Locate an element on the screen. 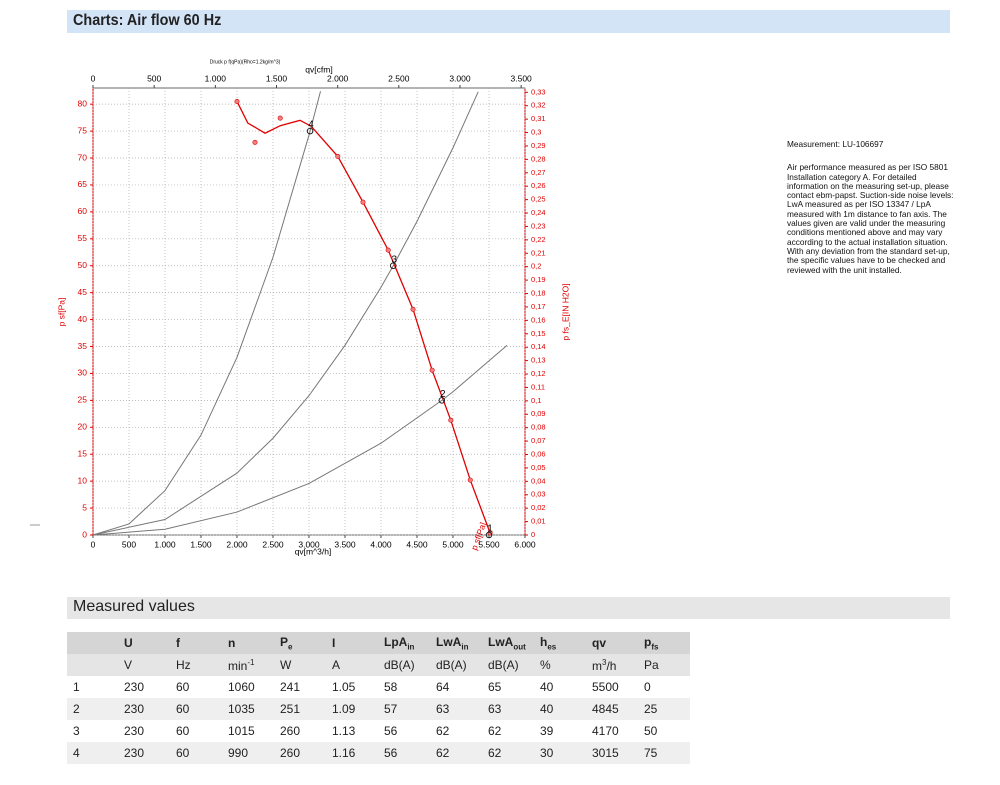 This screenshot has height=785, width=1000. cell: 63 is located at coordinates (508, 709).